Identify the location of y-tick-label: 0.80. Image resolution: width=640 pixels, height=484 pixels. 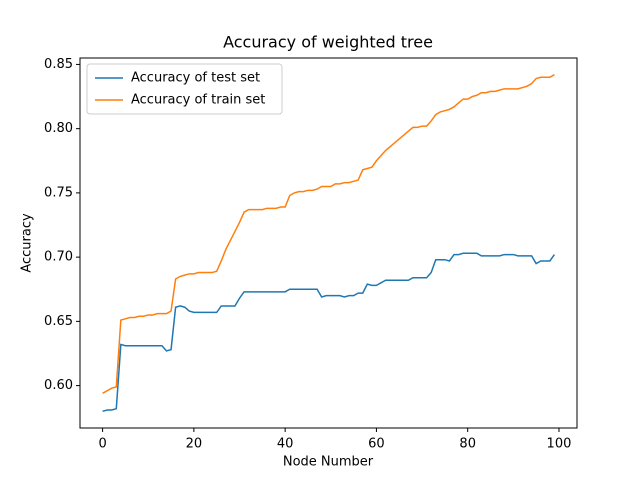
(58, 128).